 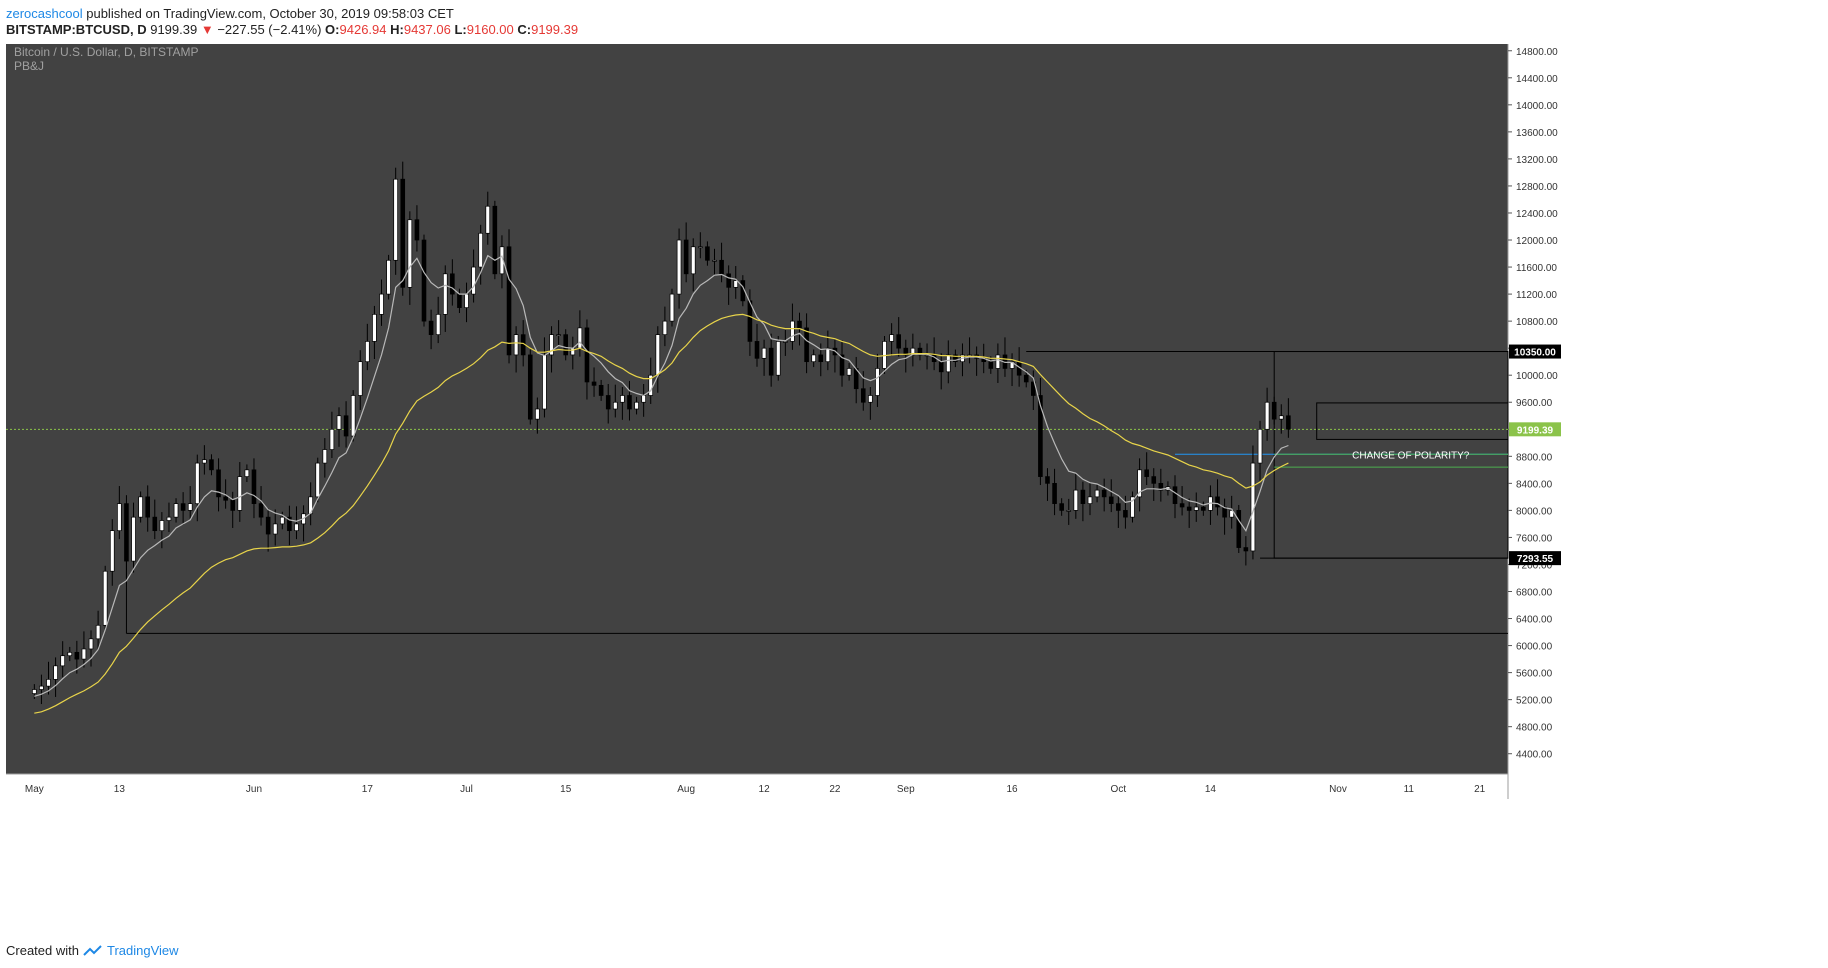 I want to click on x-tick-label: 12, so click(x=765, y=789).